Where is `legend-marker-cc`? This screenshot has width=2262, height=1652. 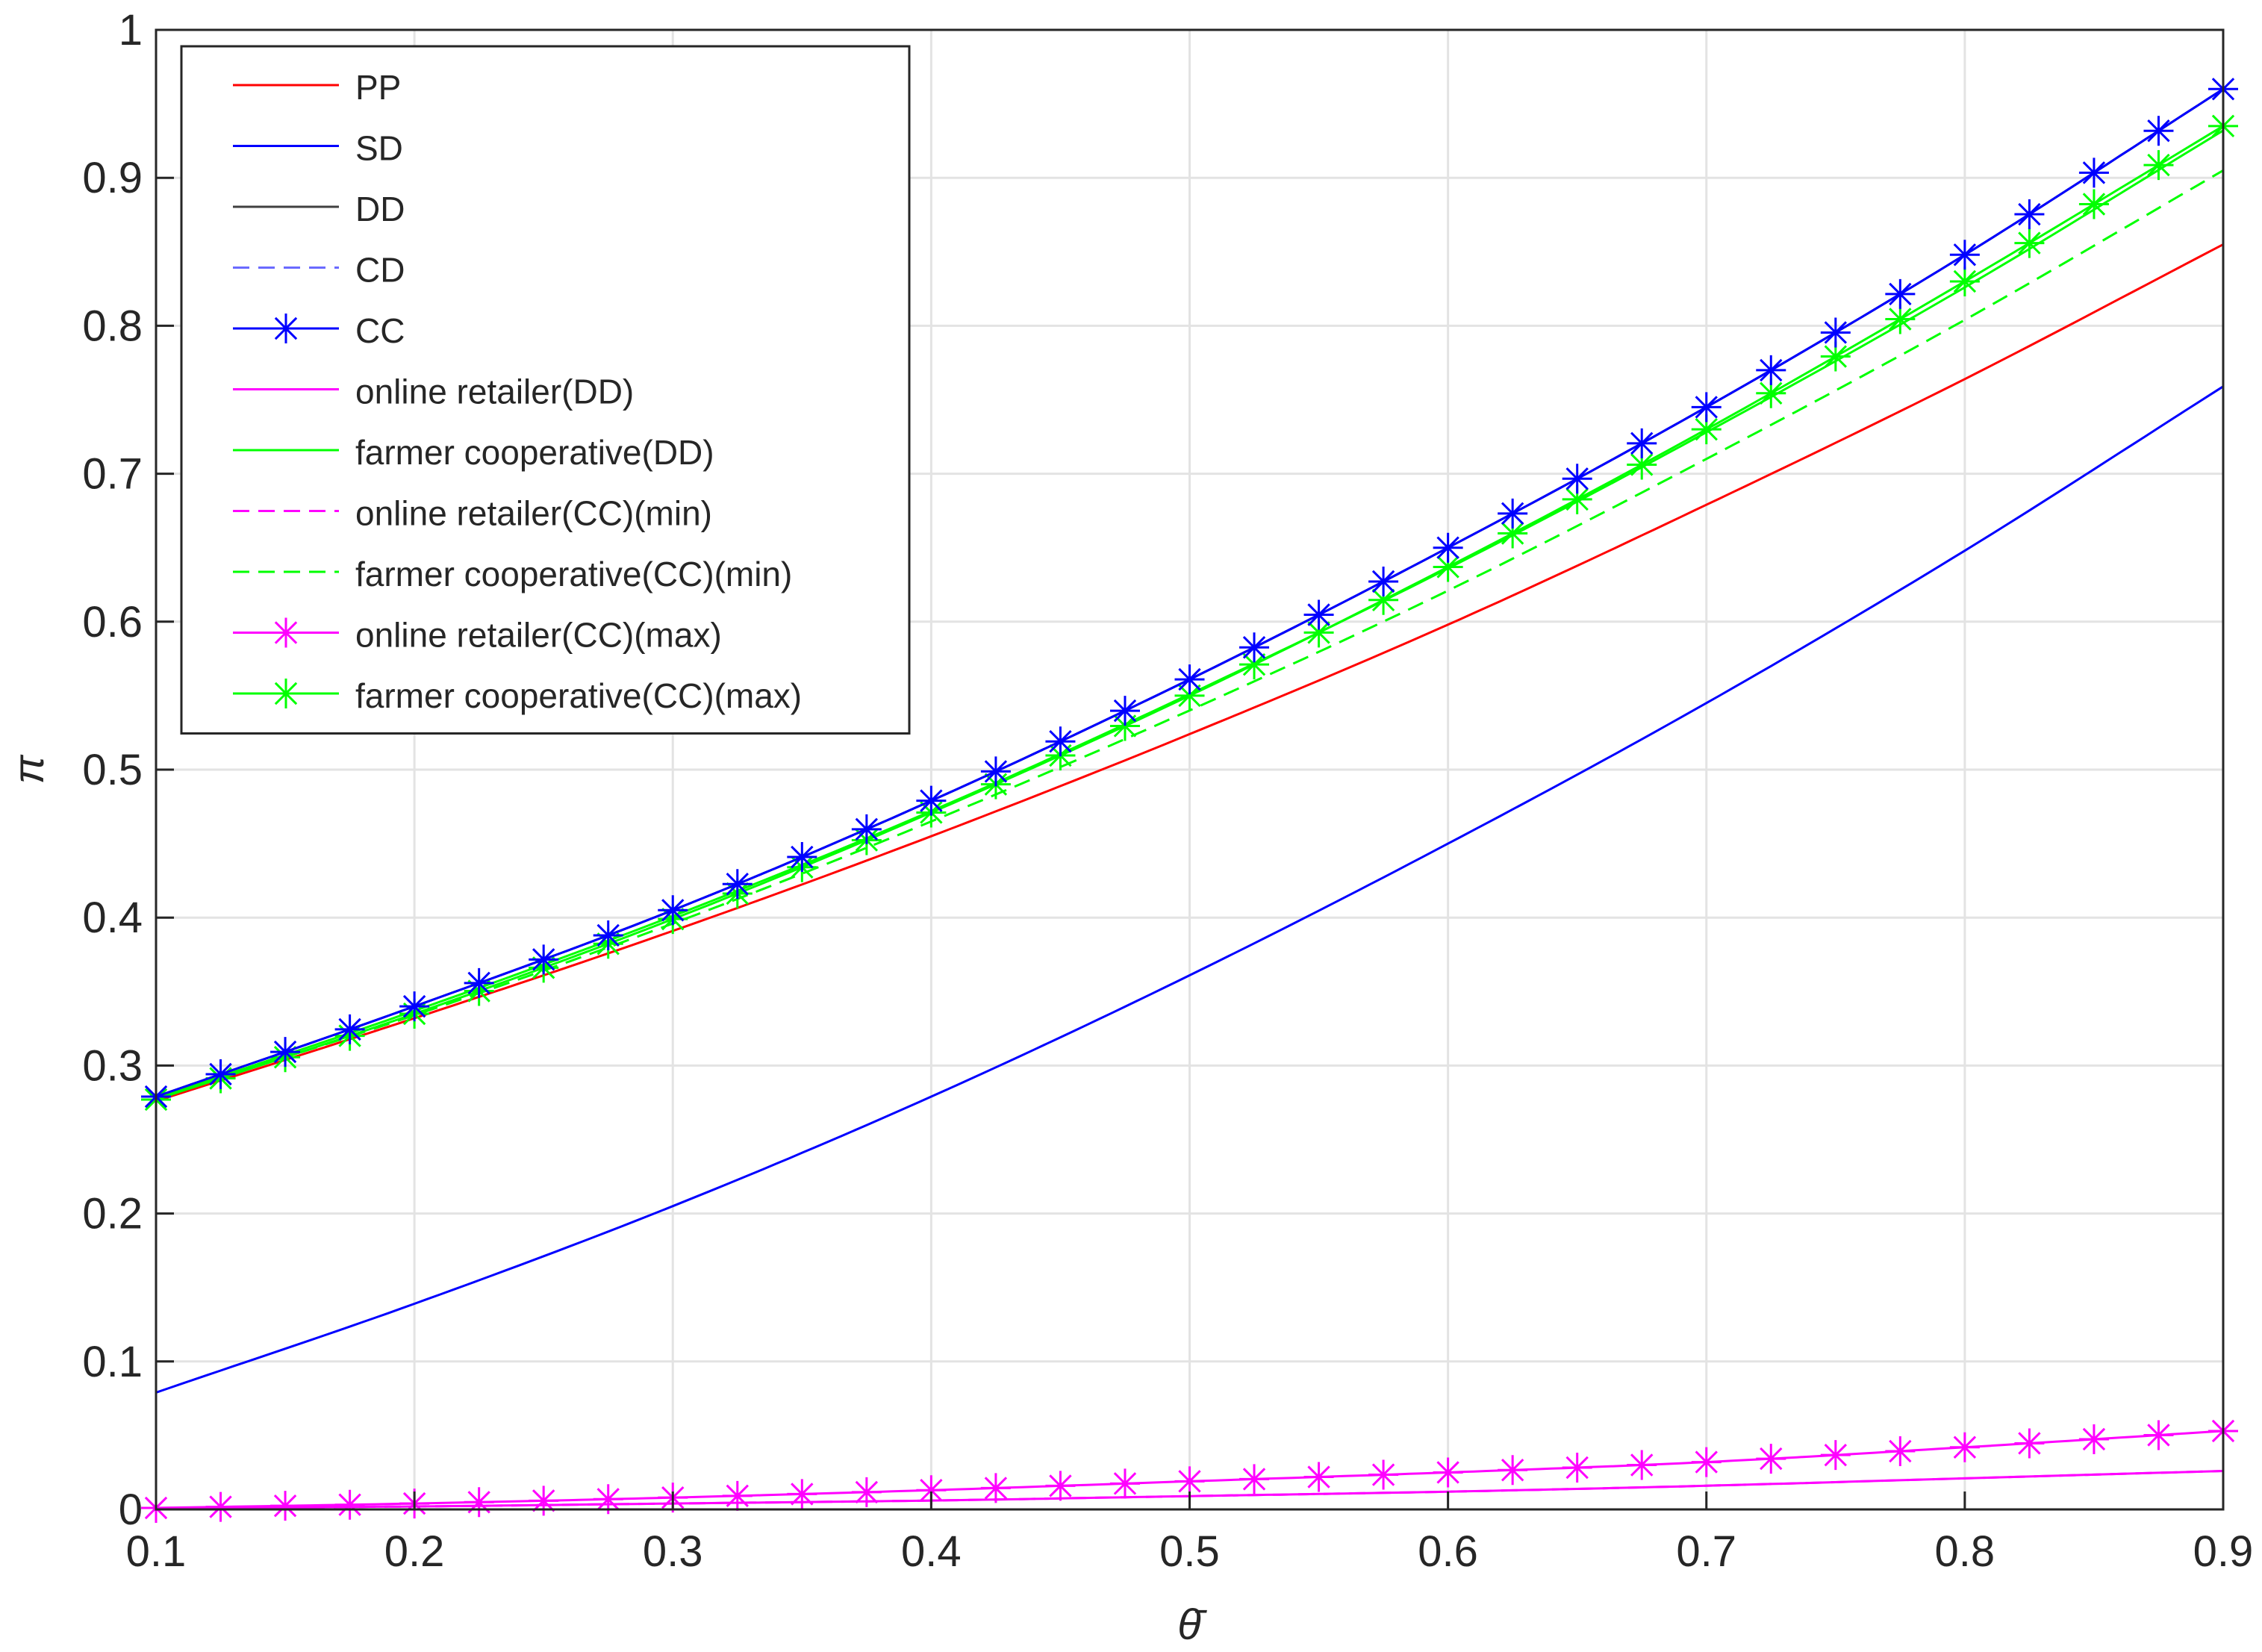
legend-marker-cc is located at coordinates (286, 329).